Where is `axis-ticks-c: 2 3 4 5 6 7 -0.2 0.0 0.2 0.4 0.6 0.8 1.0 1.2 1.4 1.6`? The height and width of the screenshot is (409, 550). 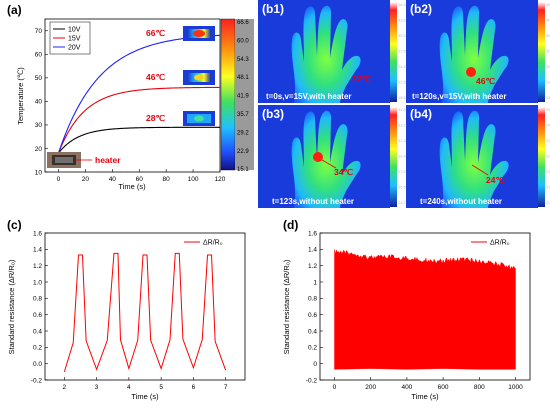 axis-ticks-c: 2 3 4 5 6 7 -0.2 0.0 0.2 0.4 0.6 0.8 1.0 1.2 1.4 1.6 is located at coordinates (129, 310).